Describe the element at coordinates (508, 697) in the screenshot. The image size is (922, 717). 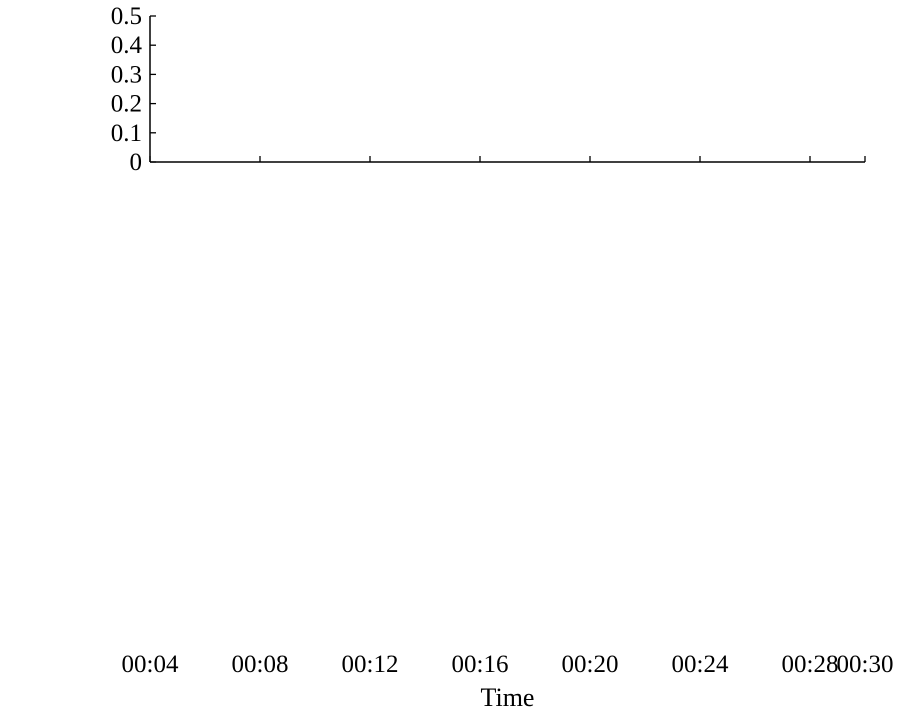
I see `x-axis-title: Time` at that location.